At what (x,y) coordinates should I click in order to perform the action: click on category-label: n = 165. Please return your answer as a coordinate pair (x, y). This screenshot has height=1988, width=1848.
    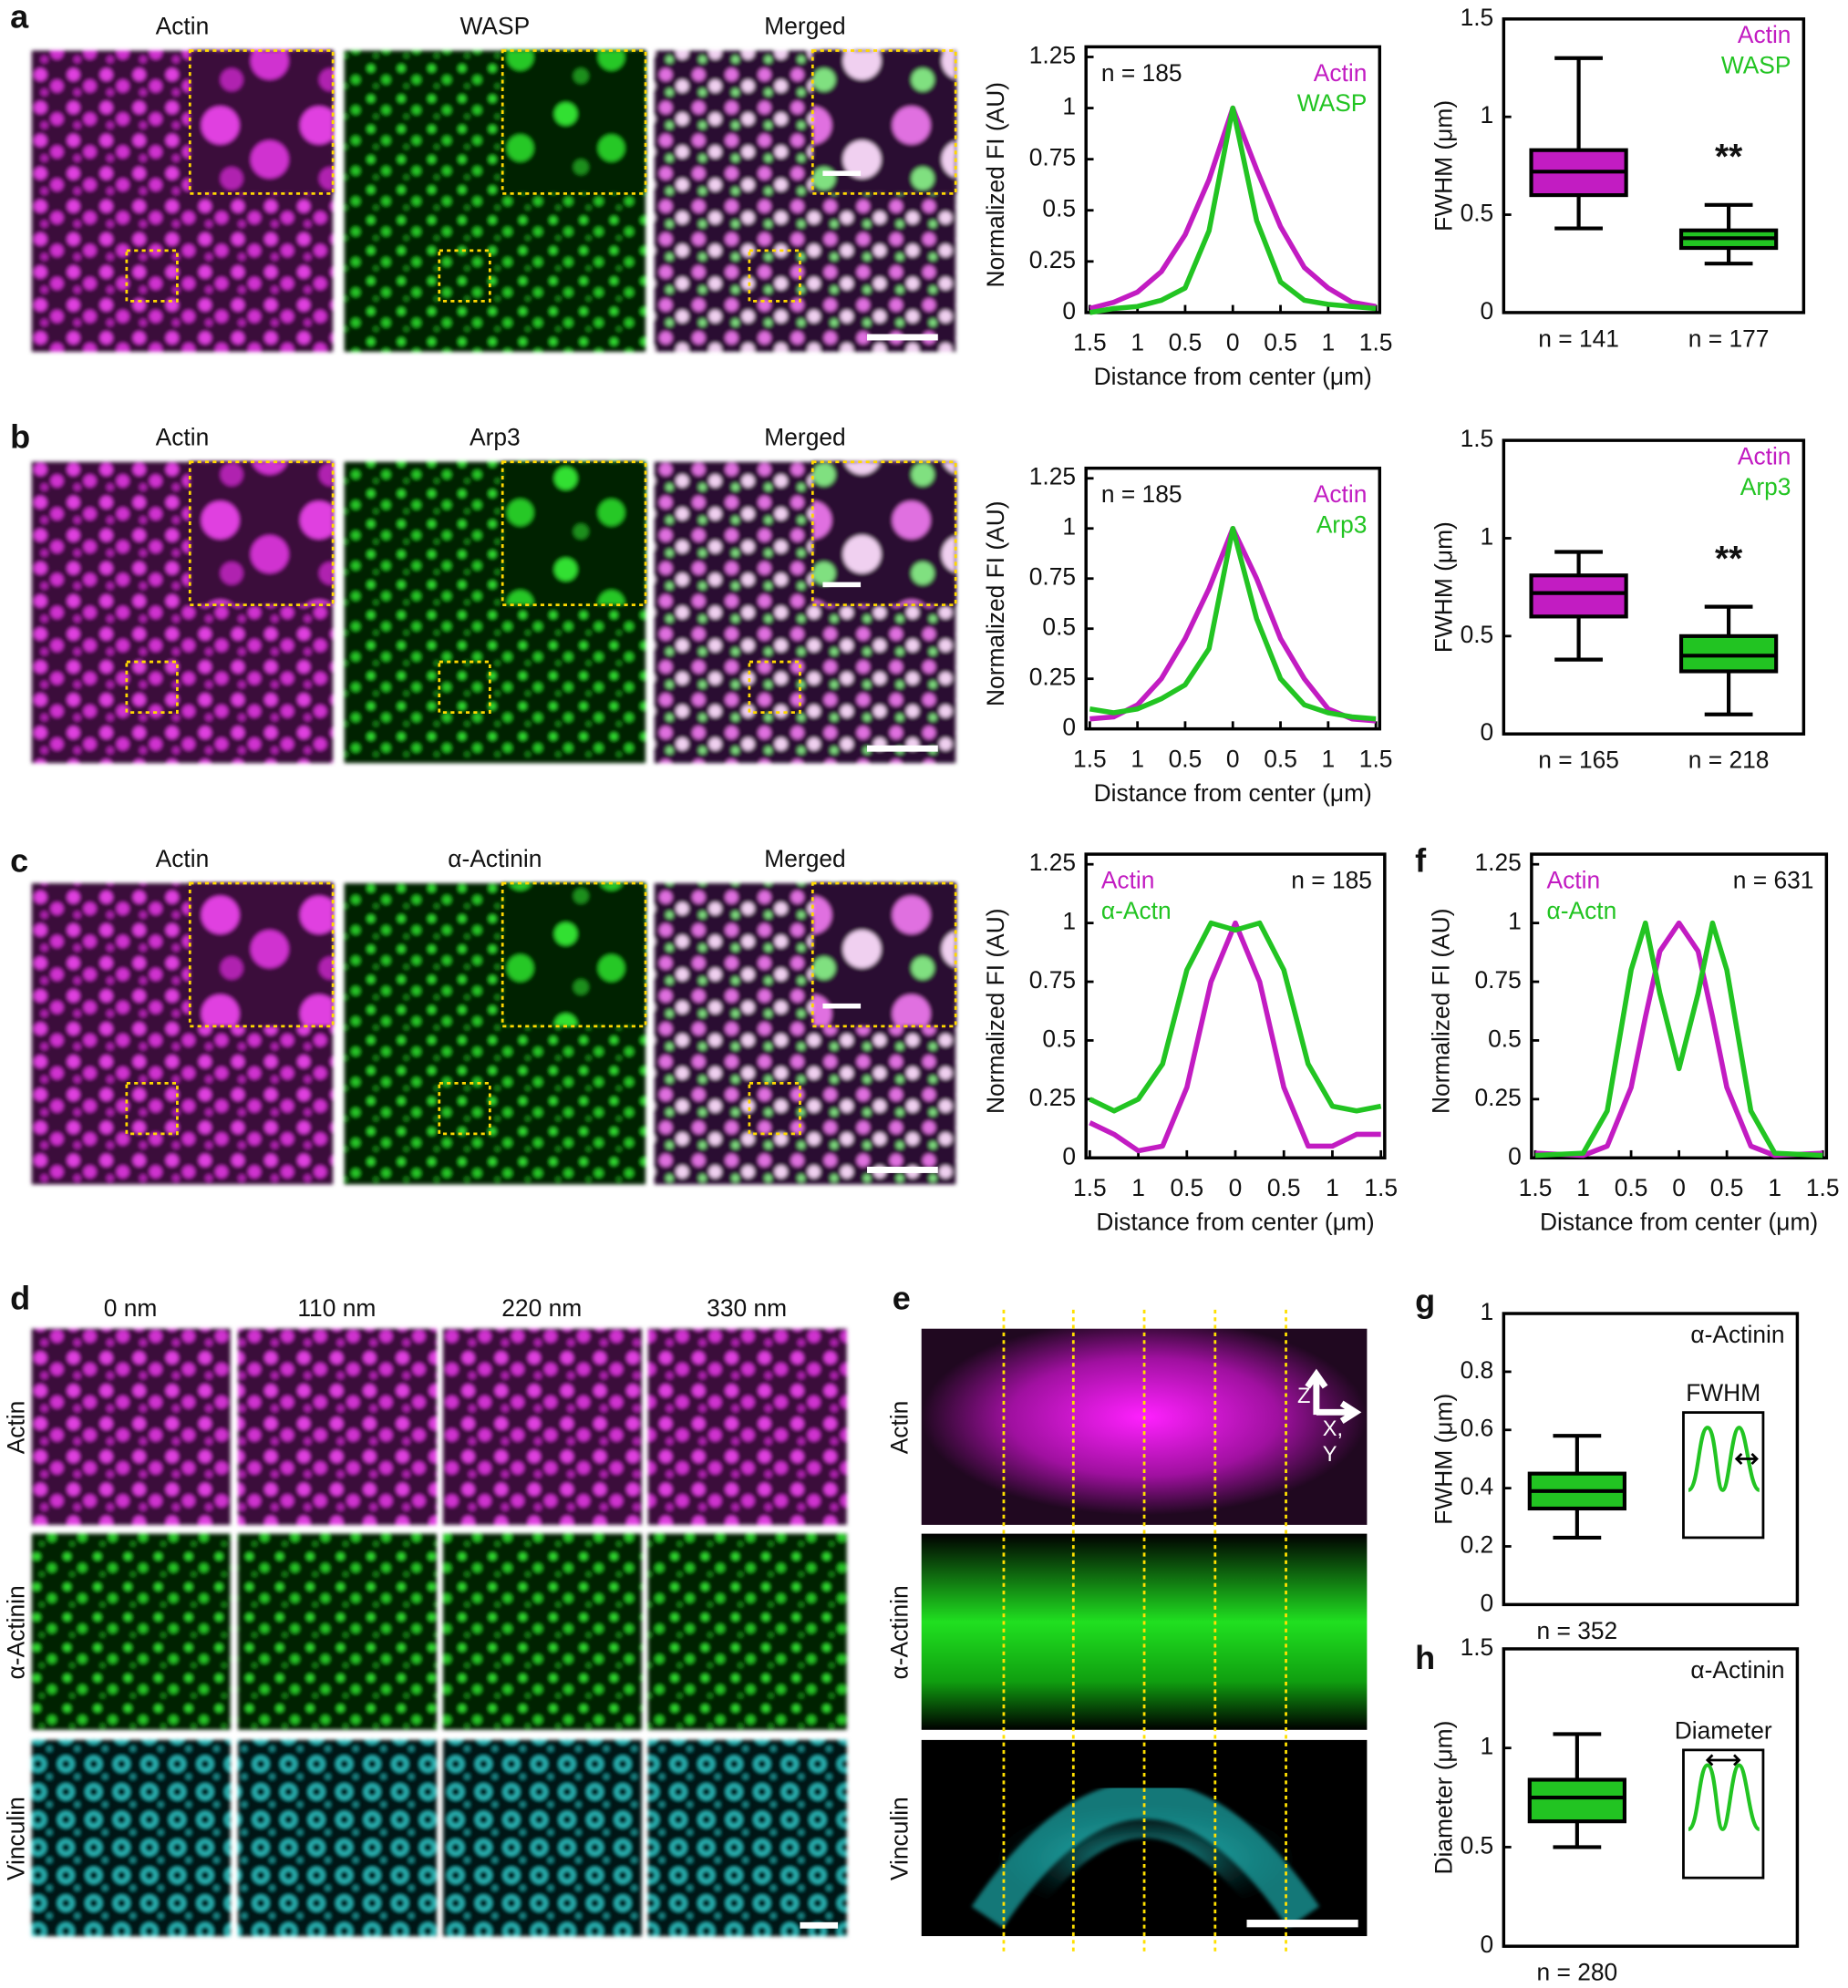
    Looking at the image, I should click on (1578, 760).